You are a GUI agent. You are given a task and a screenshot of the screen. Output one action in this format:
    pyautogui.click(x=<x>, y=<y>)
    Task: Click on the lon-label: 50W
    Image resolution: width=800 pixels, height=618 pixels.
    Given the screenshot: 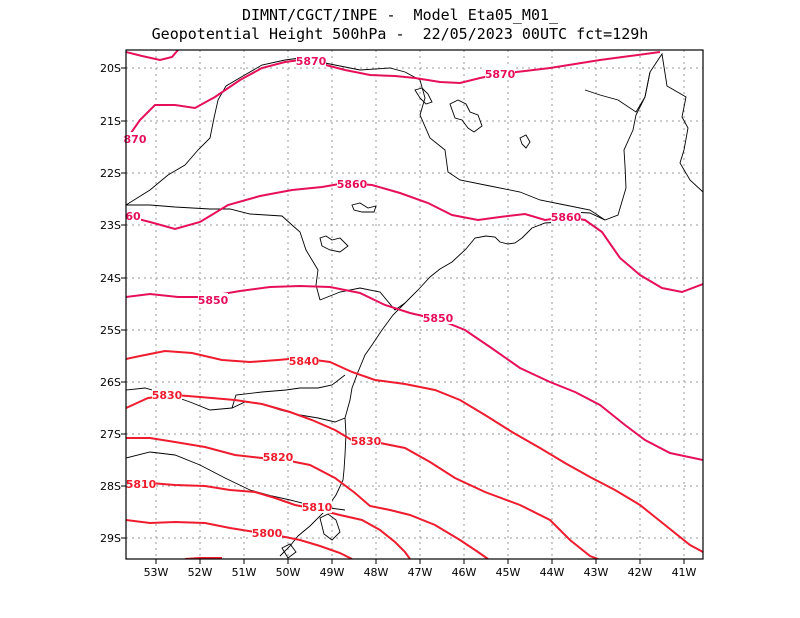 What is the action you would take?
    pyautogui.click(x=288, y=572)
    